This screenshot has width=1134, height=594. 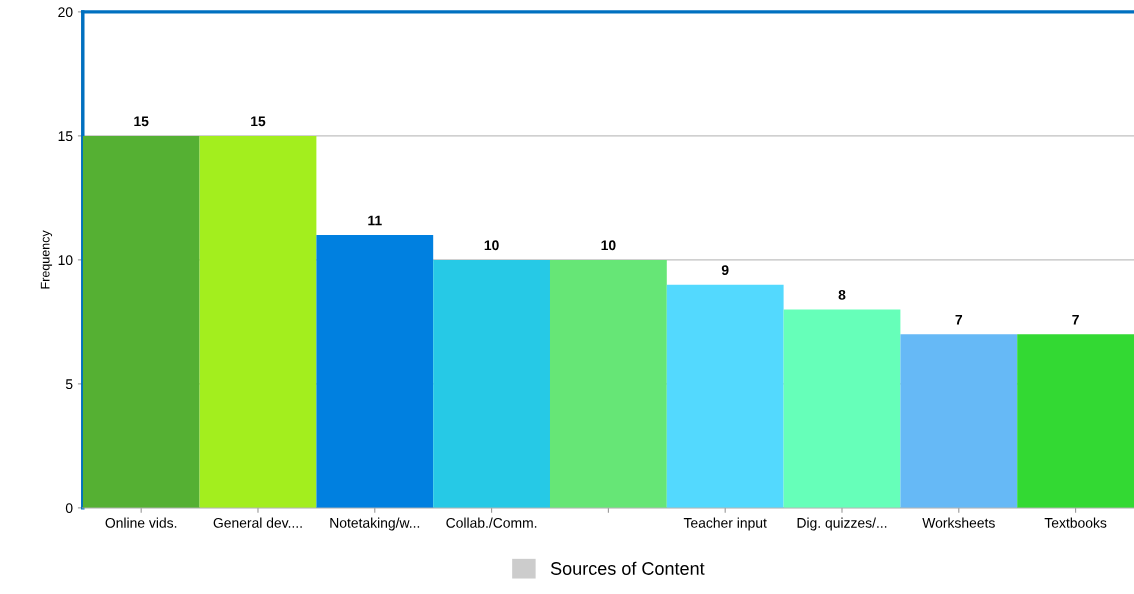 What do you see at coordinates (958, 522) in the screenshot?
I see `x-tick-label: Worksheets` at bounding box center [958, 522].